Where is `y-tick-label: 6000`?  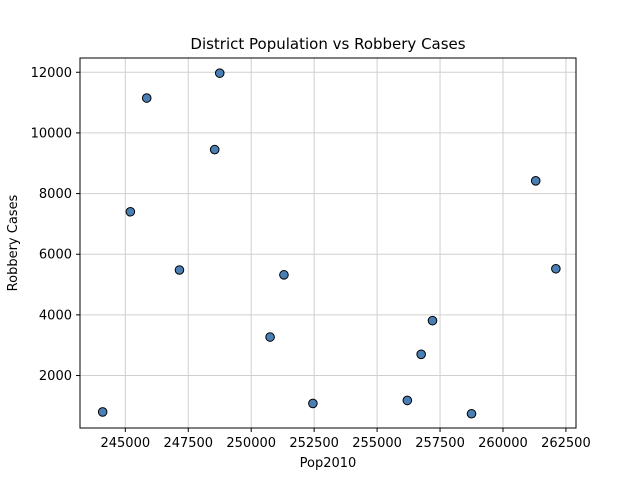 y-tick-label: 6000 is located at coordinates (55, 255).